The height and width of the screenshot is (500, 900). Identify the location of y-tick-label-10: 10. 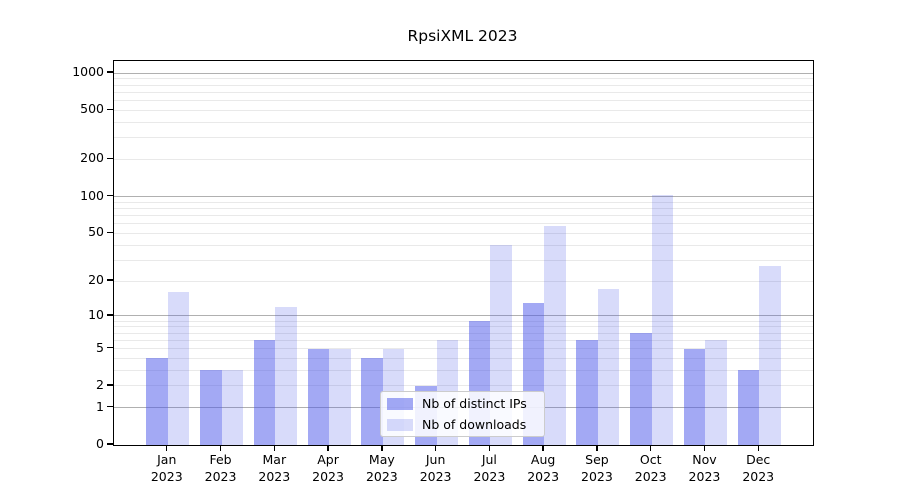
(96, 314).